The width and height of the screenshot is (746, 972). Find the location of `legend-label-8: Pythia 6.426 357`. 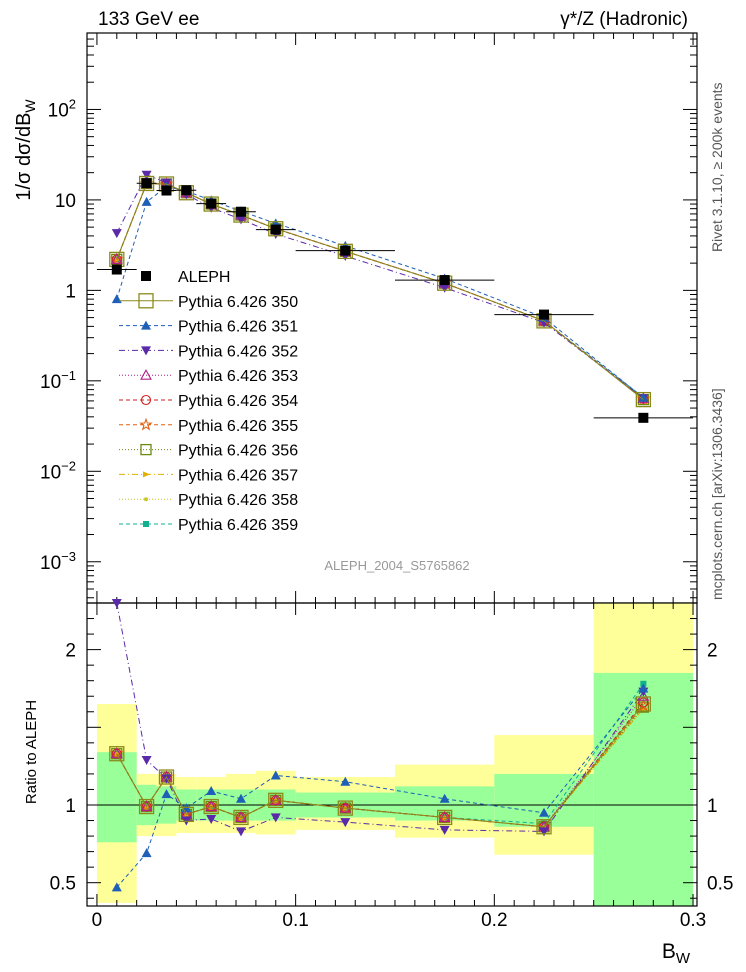

legend-label-8: Pythia 6.426 357 is located at coordinates (238, 475).